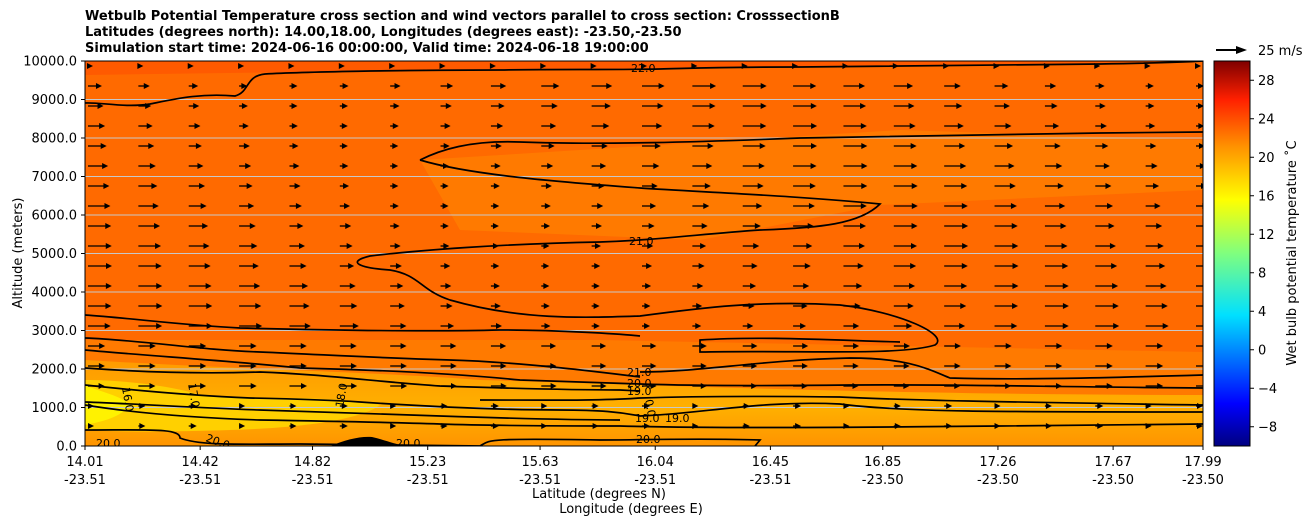 The width and height of the screenshot is (1311, 526). I want to click on contour-label-20a: 20.0, so click(639, 383).